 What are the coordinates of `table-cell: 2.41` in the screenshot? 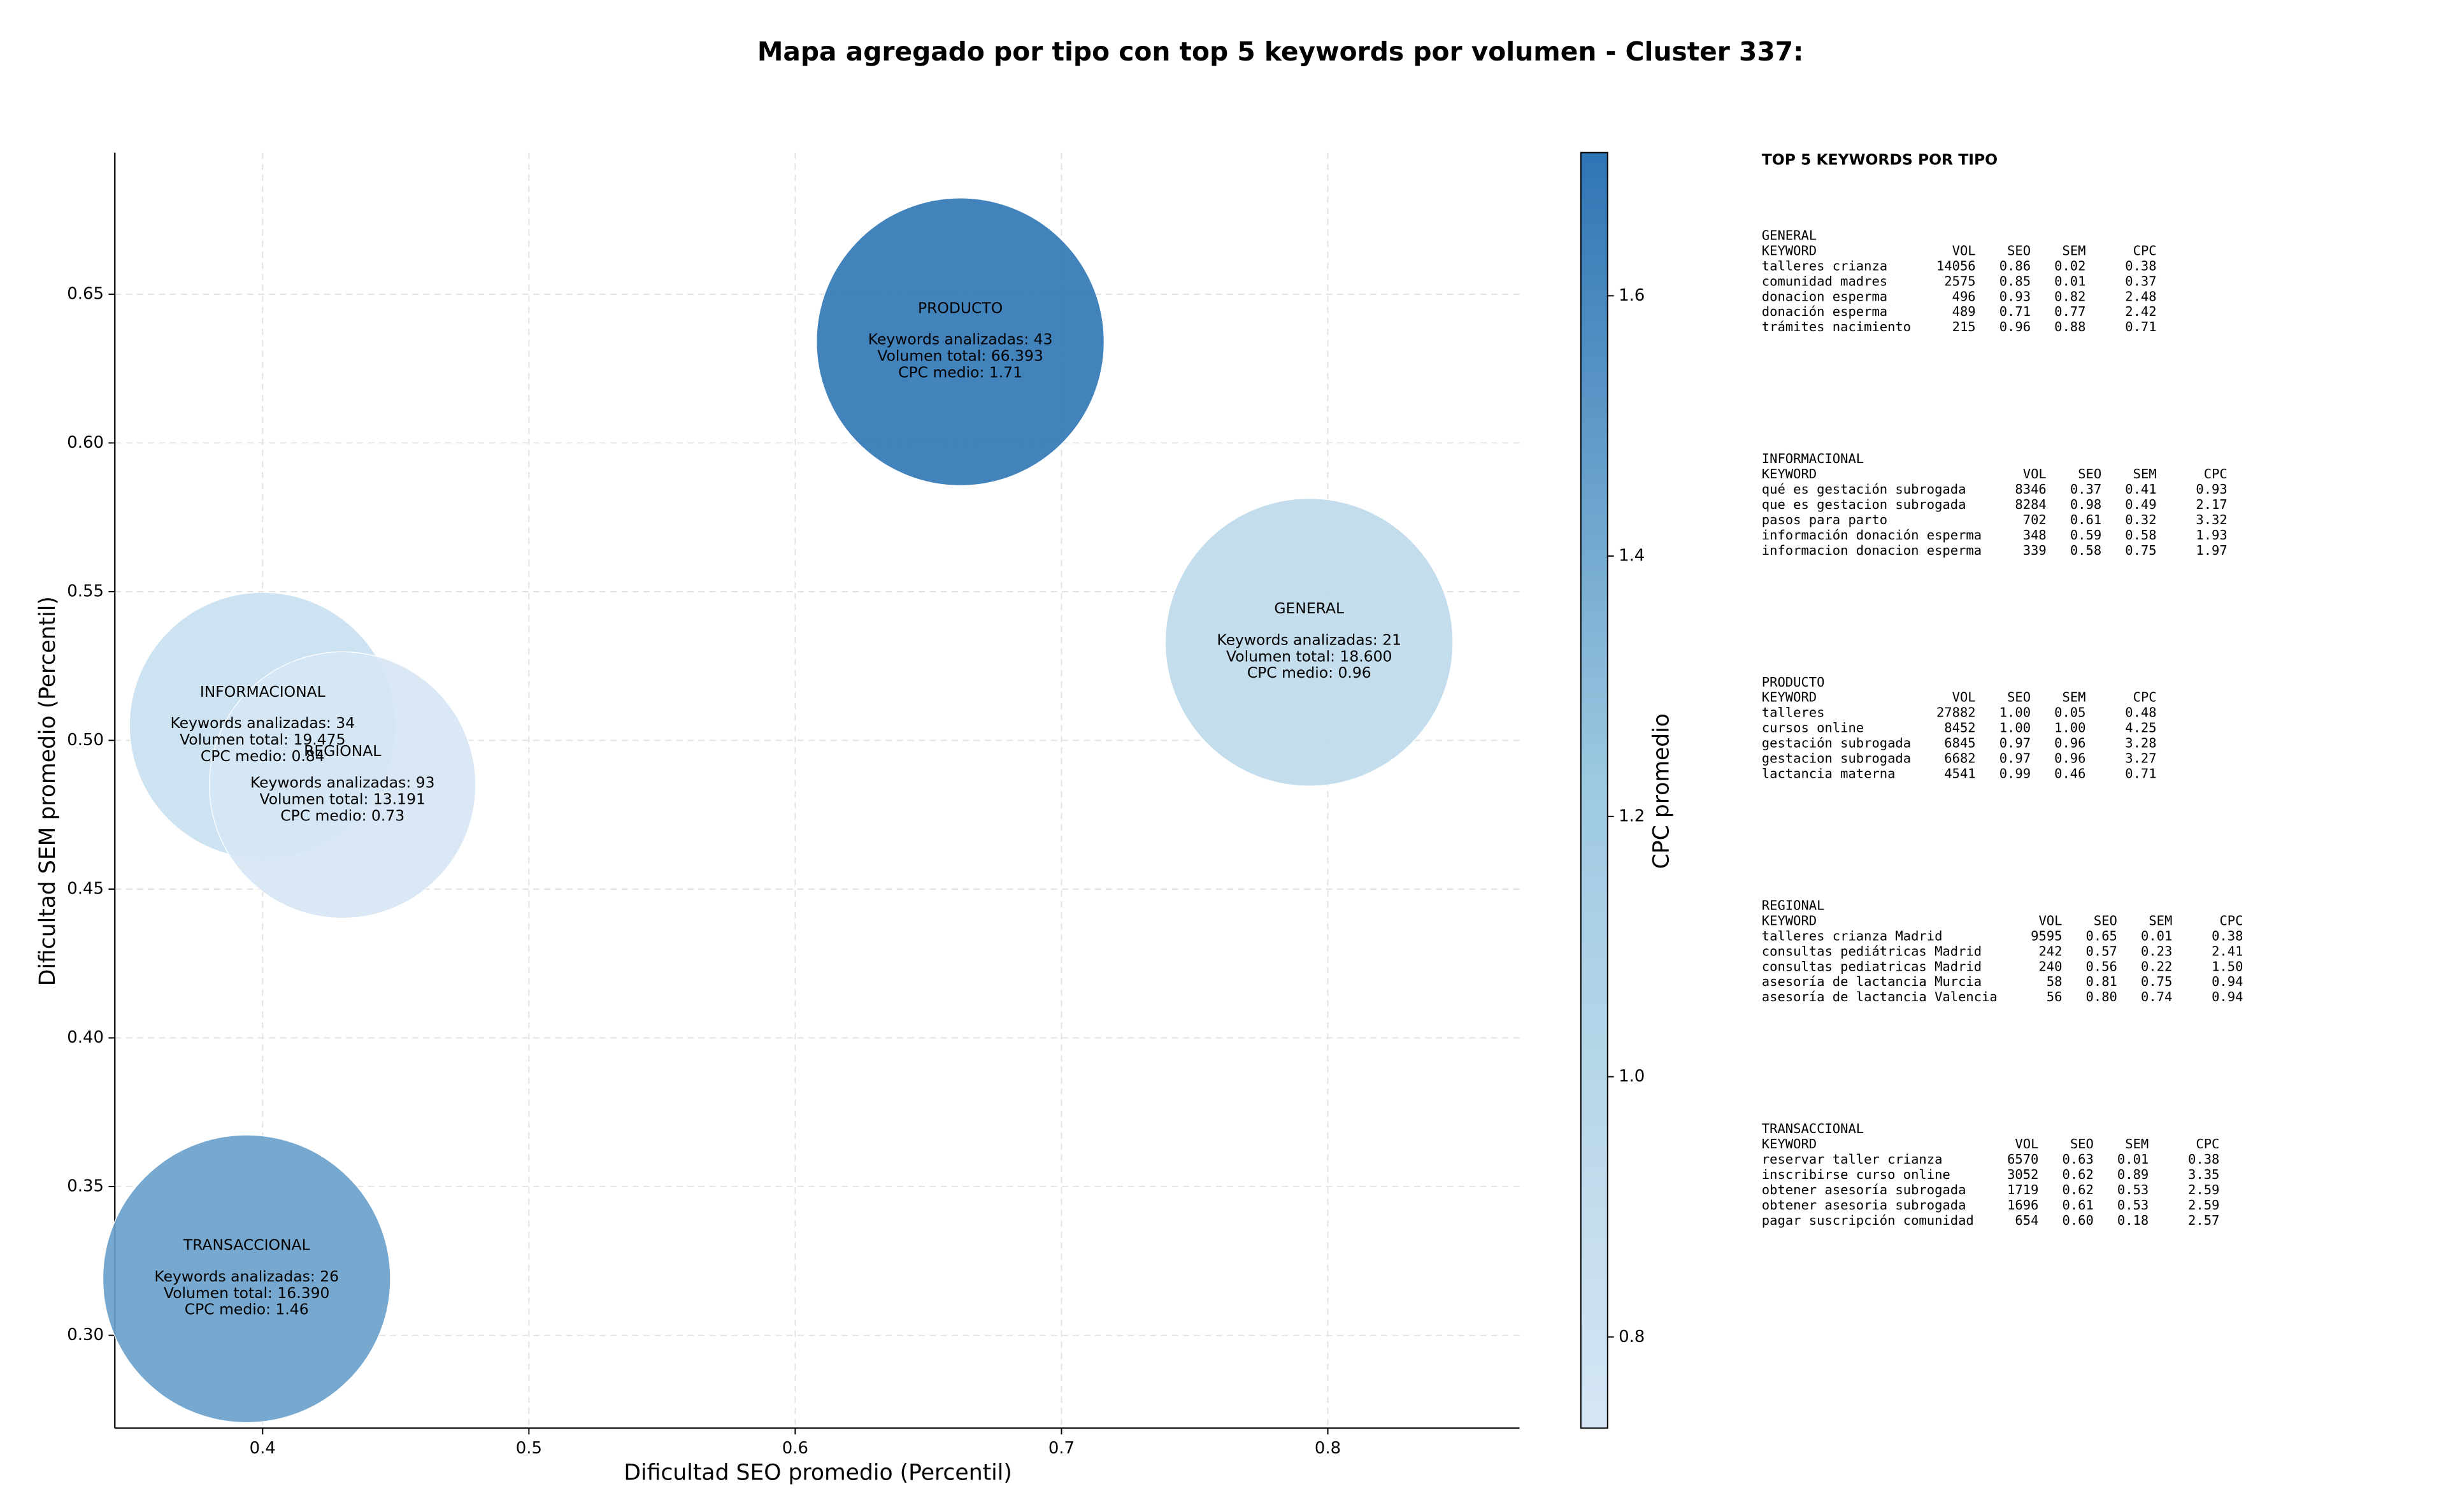 It's located at (2227, 951).